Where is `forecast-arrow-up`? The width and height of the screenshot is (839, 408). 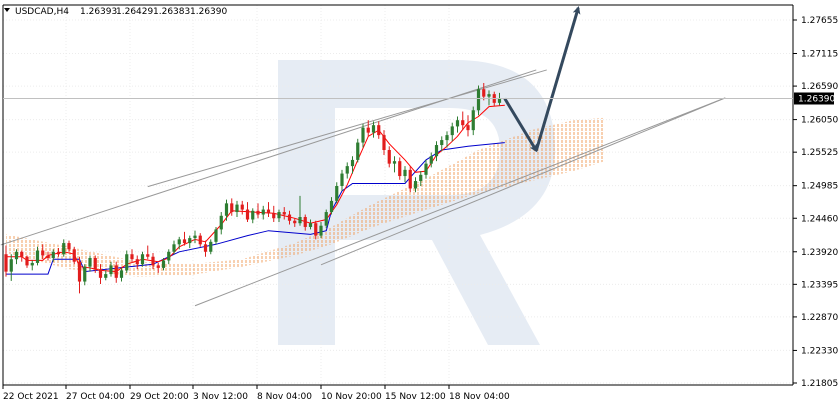
forecast-arrow-up is located at coordinates (557, 78).